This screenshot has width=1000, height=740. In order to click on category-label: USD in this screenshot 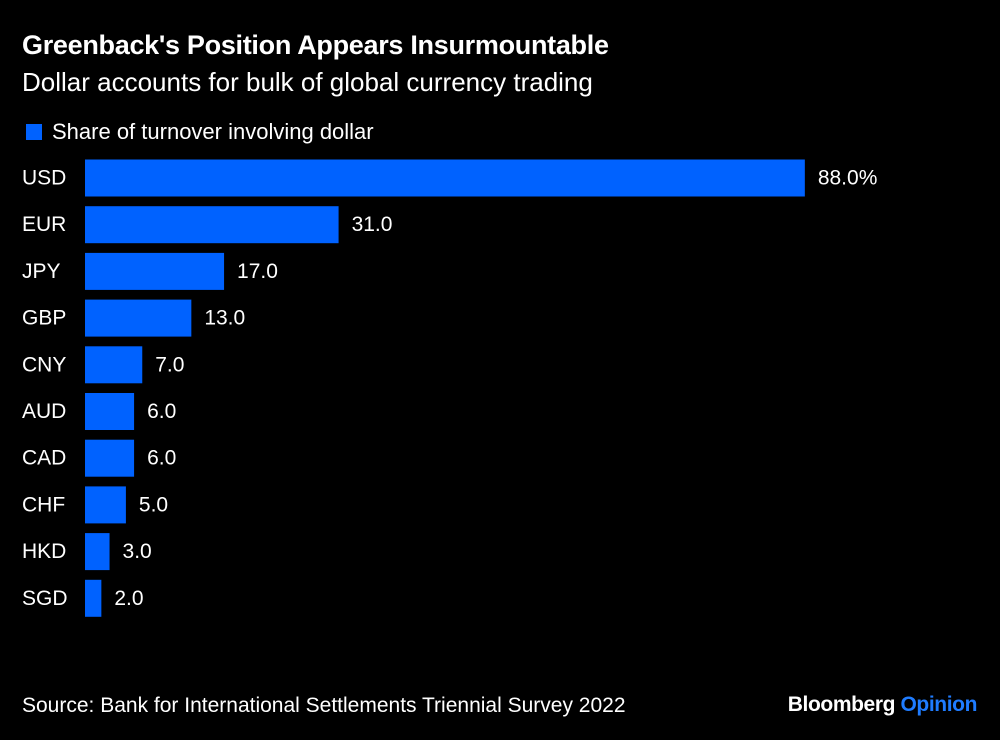, I will do `click(44, 178)`.